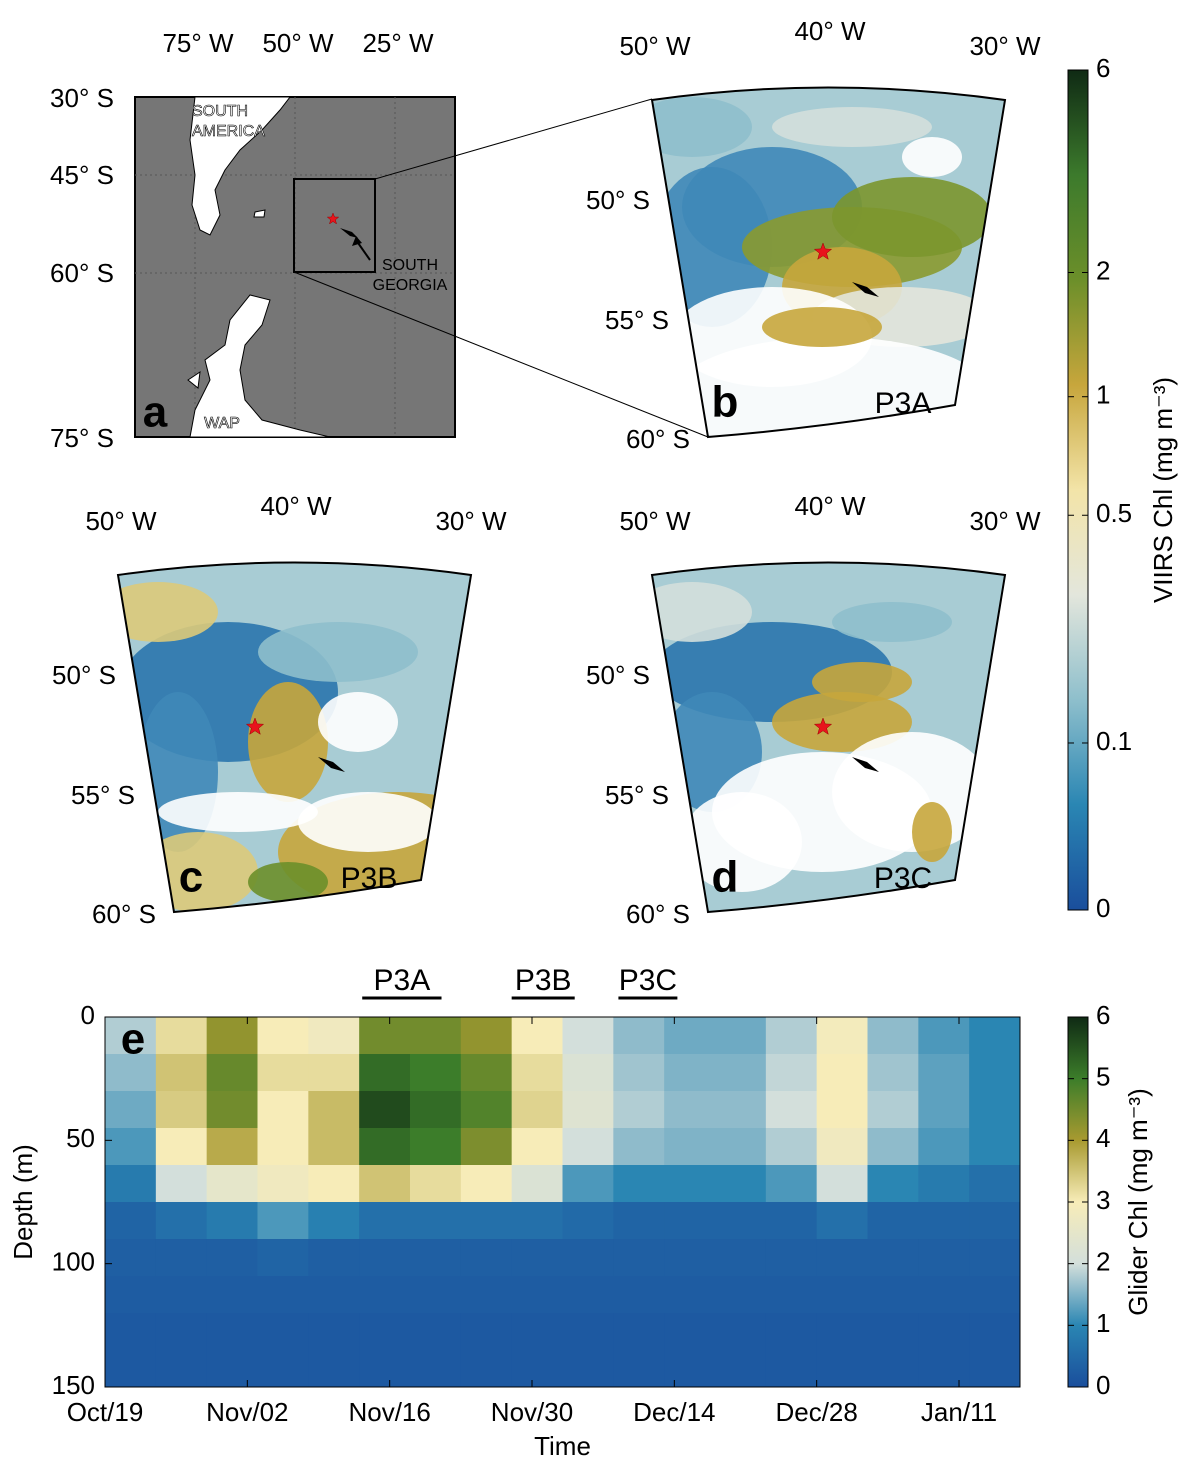 The width and height of the screenshot is (1186, 1468). I want to click on panel-letter: d, so click(725, 877).